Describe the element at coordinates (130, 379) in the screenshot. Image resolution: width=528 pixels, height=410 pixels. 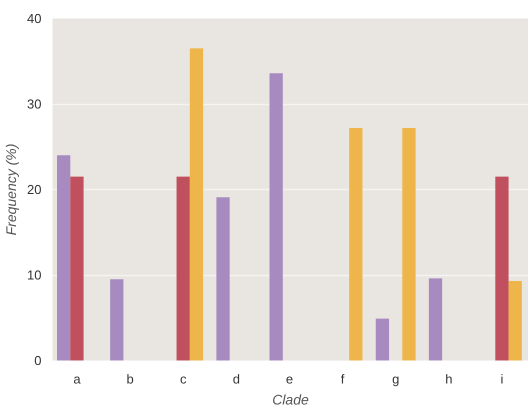
I see `x-tick-label: b` at that location.